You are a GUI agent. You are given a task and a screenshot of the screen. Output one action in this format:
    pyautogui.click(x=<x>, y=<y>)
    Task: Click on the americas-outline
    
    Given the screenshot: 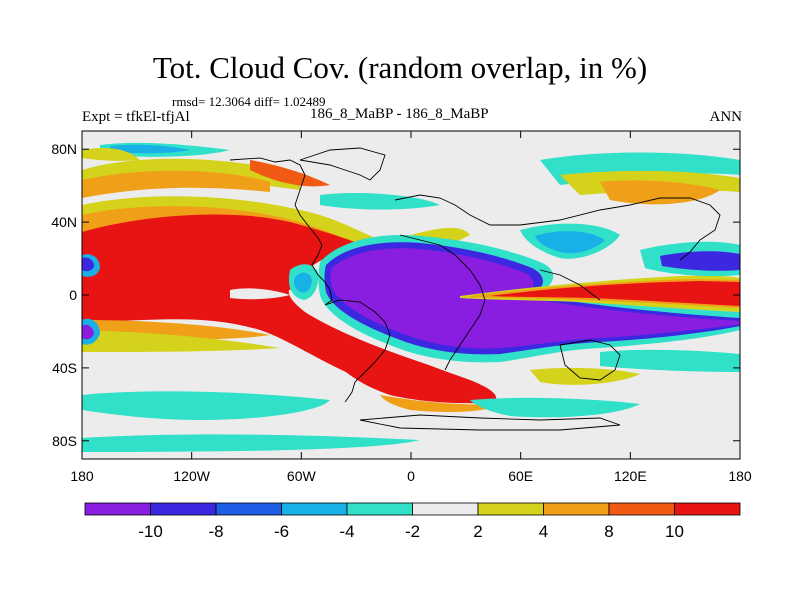 What is the action you would take?
    pyautogui.click(x=281, y=231)
    